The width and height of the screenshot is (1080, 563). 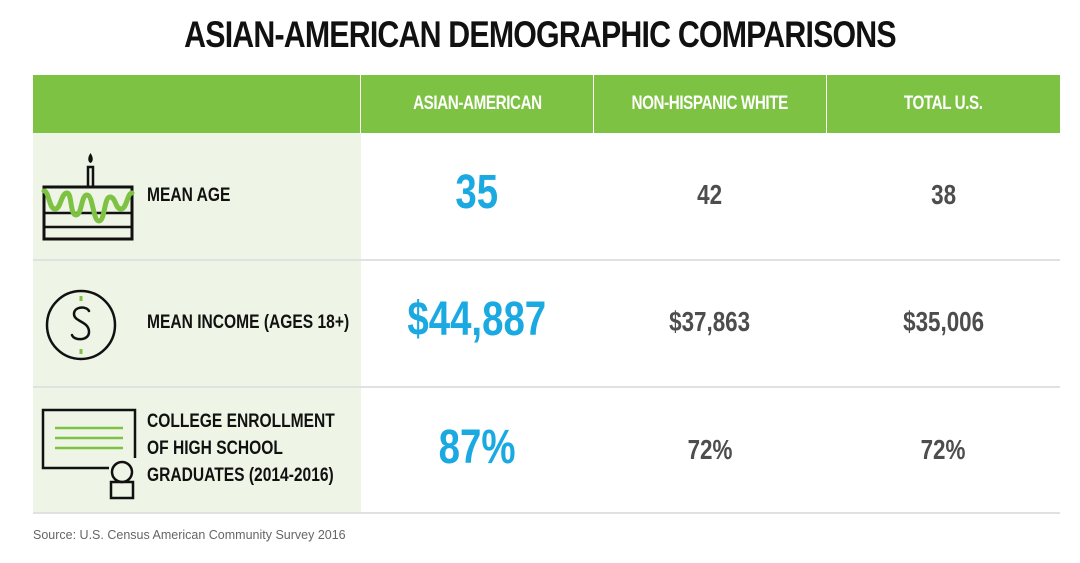 What do you see at coordinates (943, 194) in the screenshot?
I see `value-total-us-mean-age: 38` at bounding box center [943, 194].